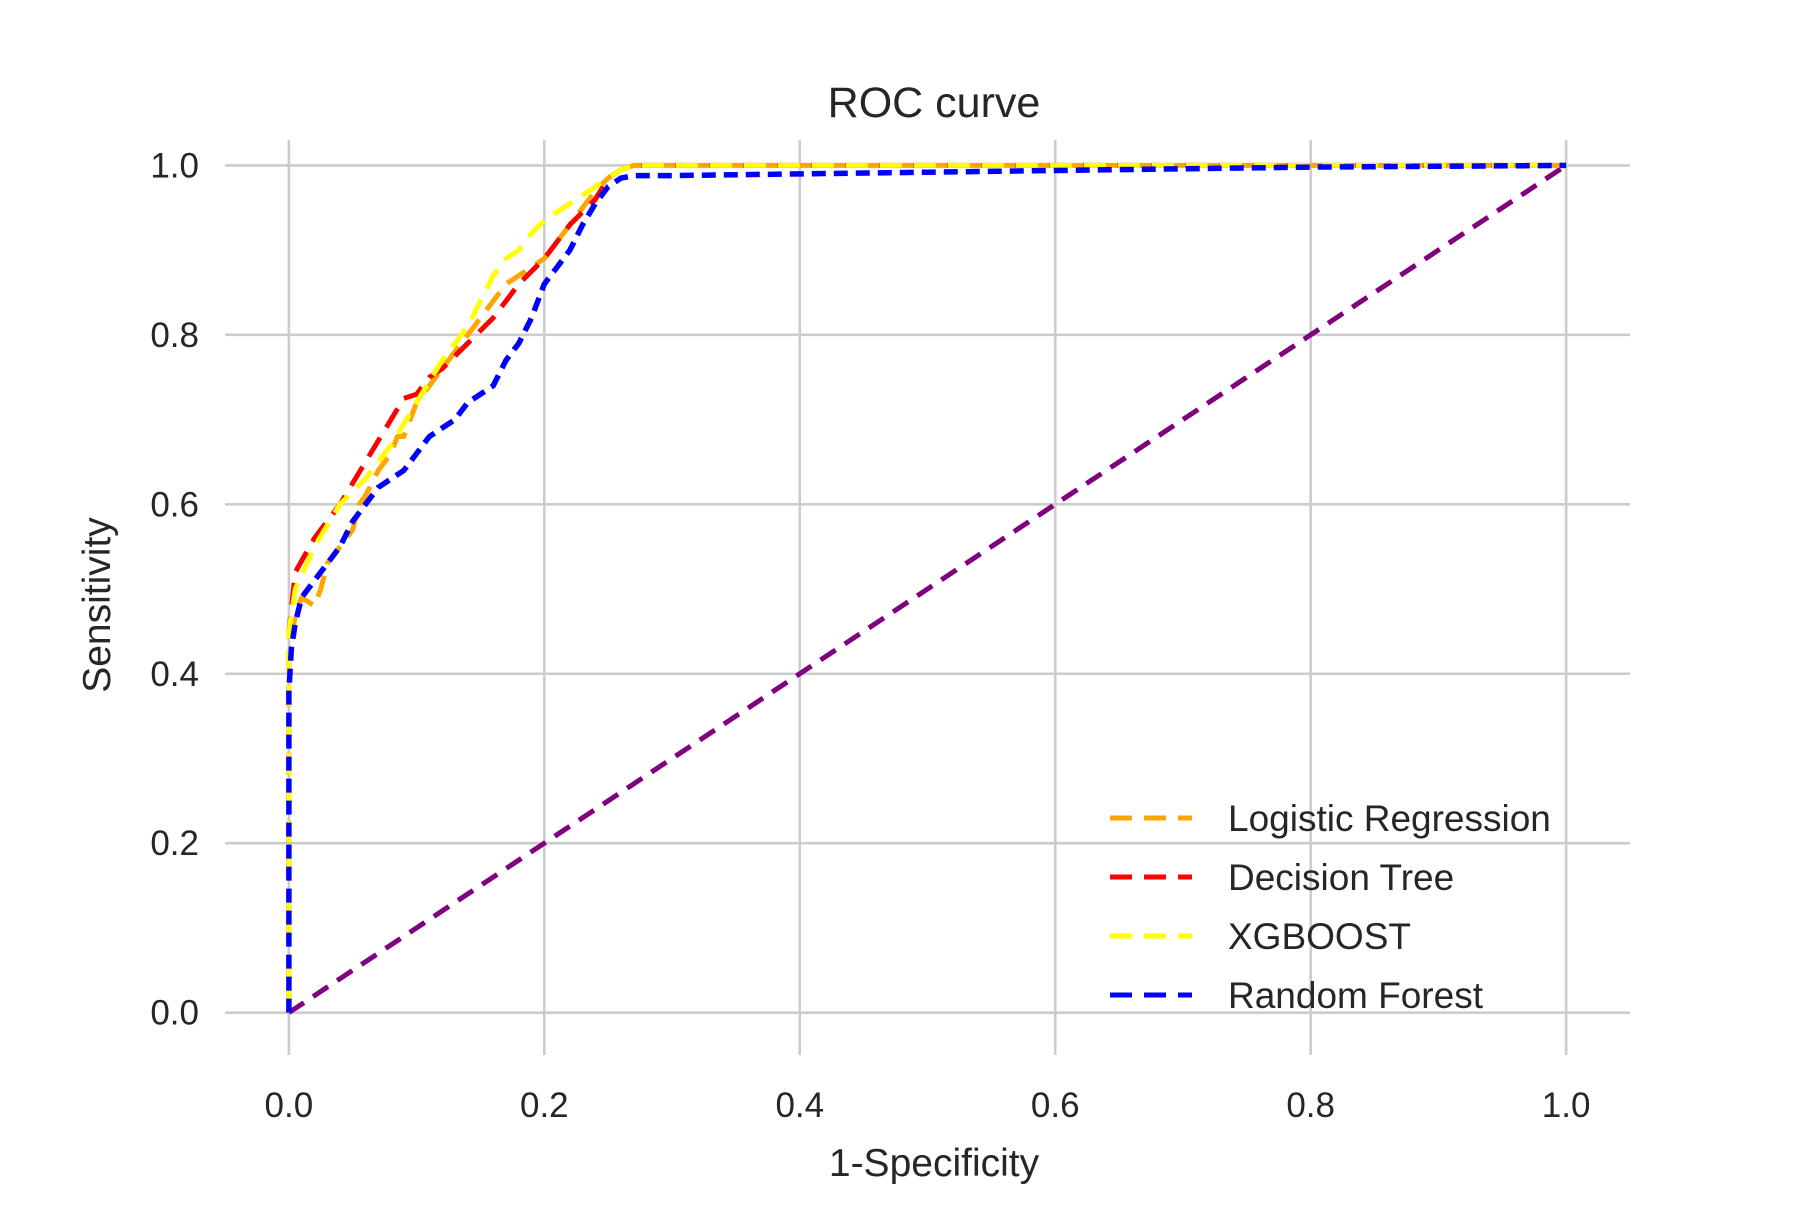  Describe the element at coordinates (1319, 936) in the screenshot. I see `legend-label: XGBOOST` at that location.